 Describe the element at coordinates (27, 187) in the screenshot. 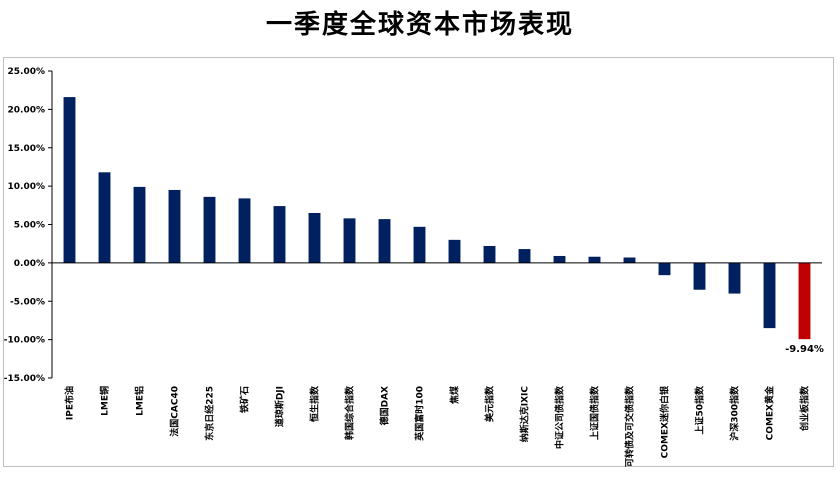

I see `y-tick-label: 10.00%` at that location.